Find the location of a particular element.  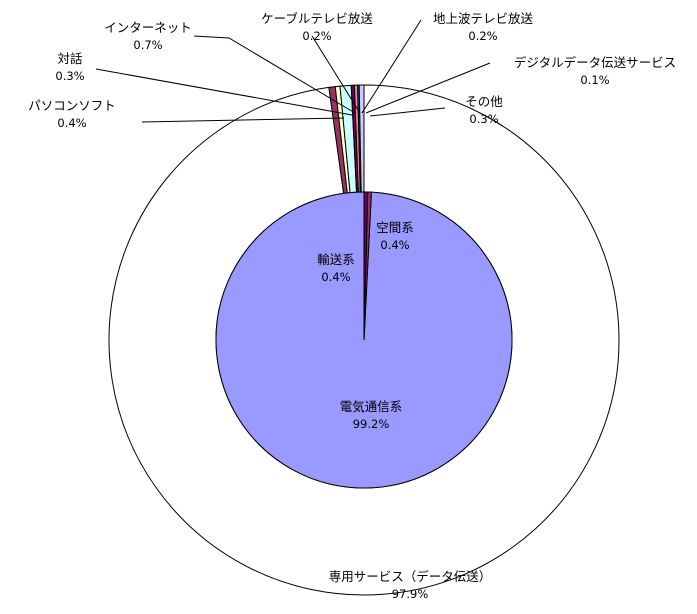

outer-slice-1-value: 97.9% is located at coordinates (410, 594).